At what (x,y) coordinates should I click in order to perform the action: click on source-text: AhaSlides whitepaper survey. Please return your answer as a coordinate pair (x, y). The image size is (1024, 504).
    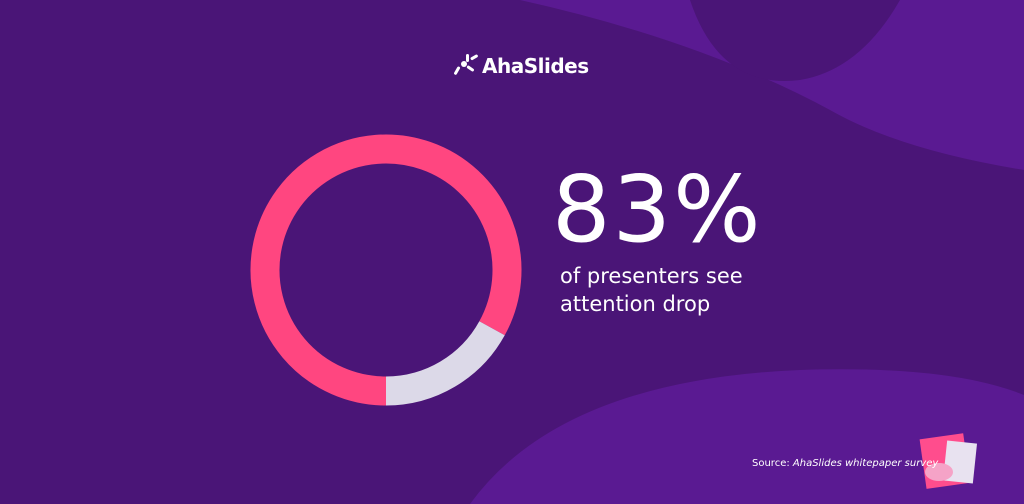
    Looking at the image, I should click on (865, 463).